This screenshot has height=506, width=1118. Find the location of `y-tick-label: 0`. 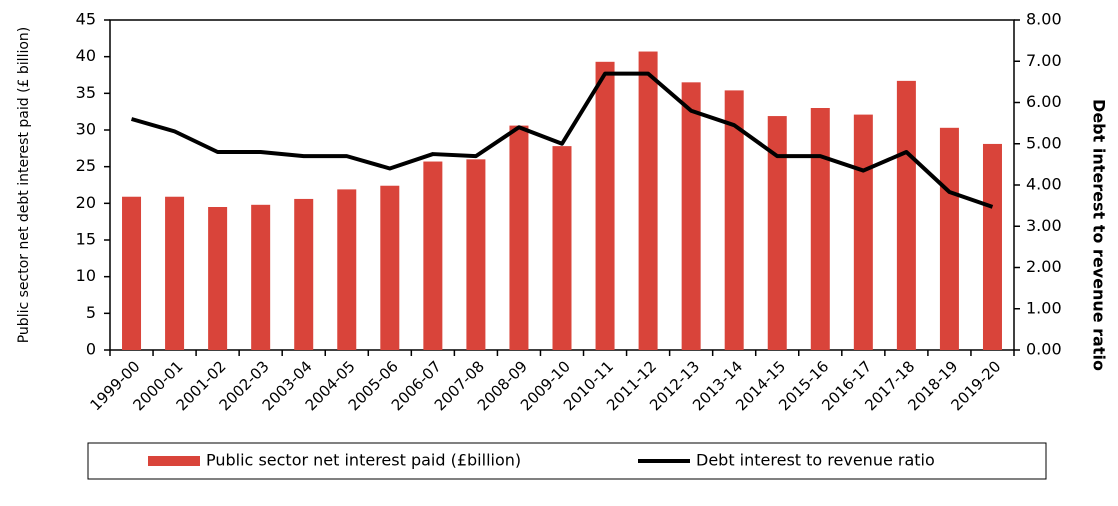

y-tick-label: 0 is located at coordinates (91, 349).